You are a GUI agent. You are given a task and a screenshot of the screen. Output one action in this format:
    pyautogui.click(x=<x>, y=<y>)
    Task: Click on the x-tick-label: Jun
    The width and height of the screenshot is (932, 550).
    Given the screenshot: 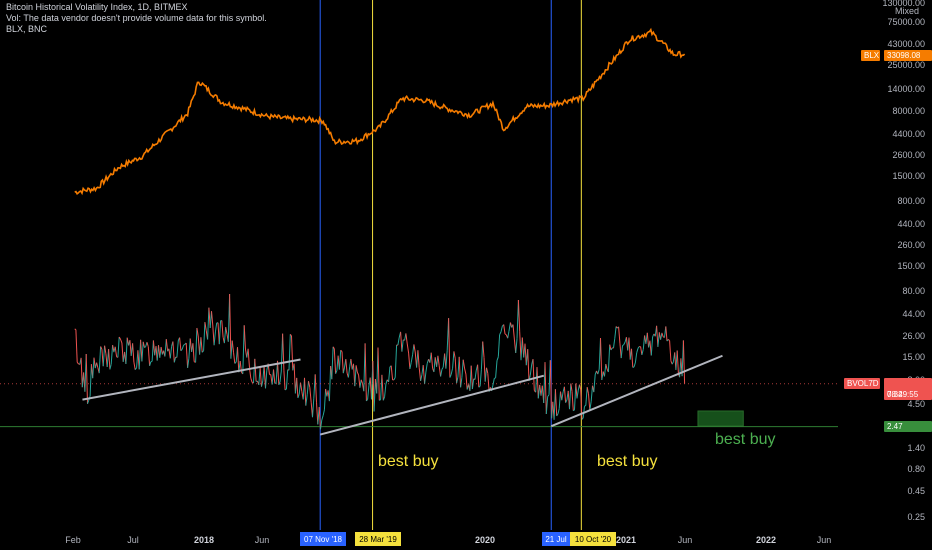 What is the action you would take?
    pyautogui.click(x=262, y=540)
    